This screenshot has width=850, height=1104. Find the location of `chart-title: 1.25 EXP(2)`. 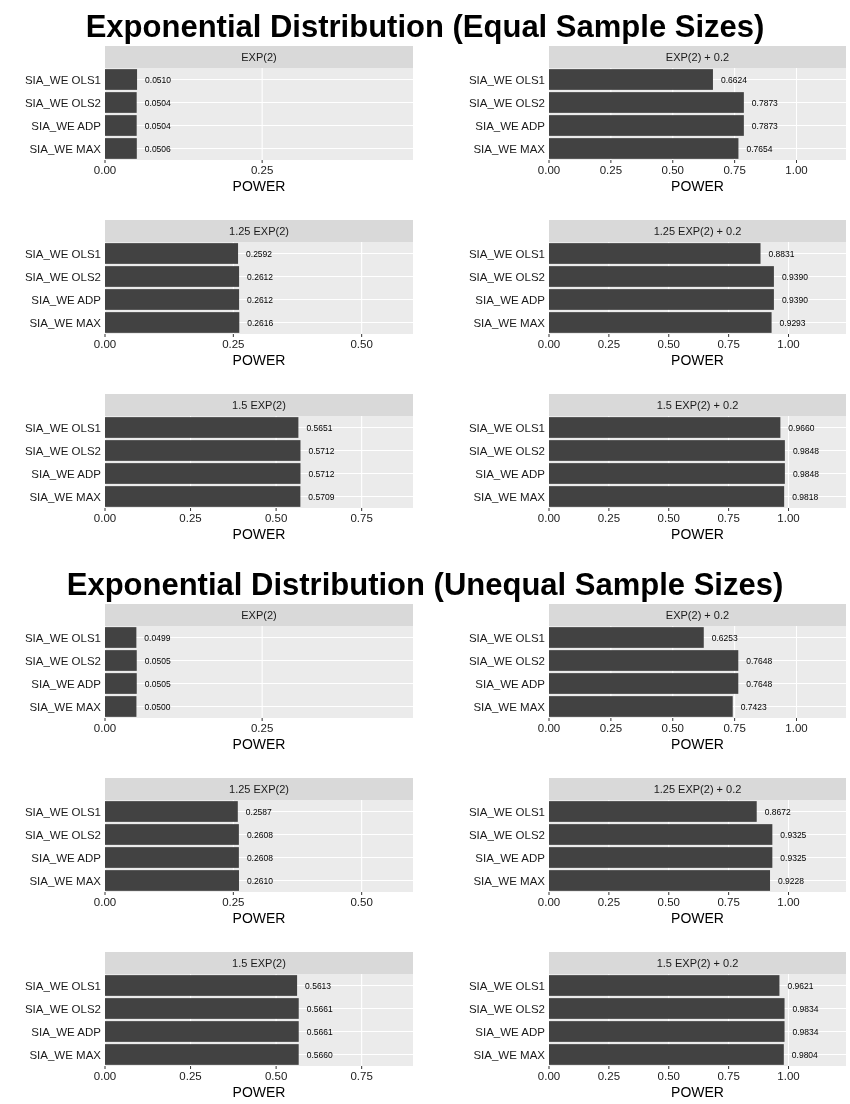

chart-title: 1.25 EXP(2) is located at coordinates (259, 231).